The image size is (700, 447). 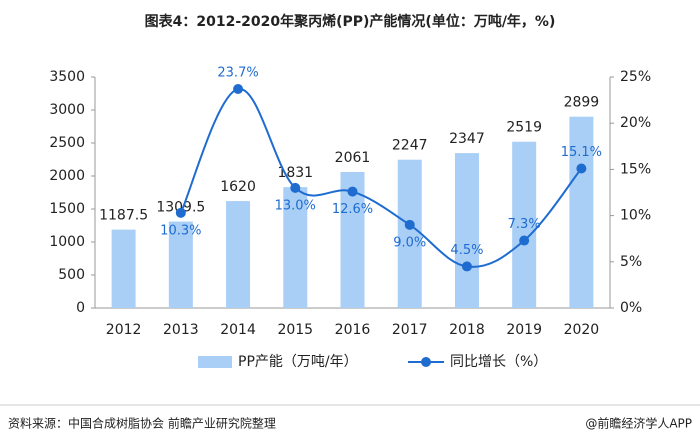 I want to click on x-tick-label: 2017, so click(x=410, y=330).